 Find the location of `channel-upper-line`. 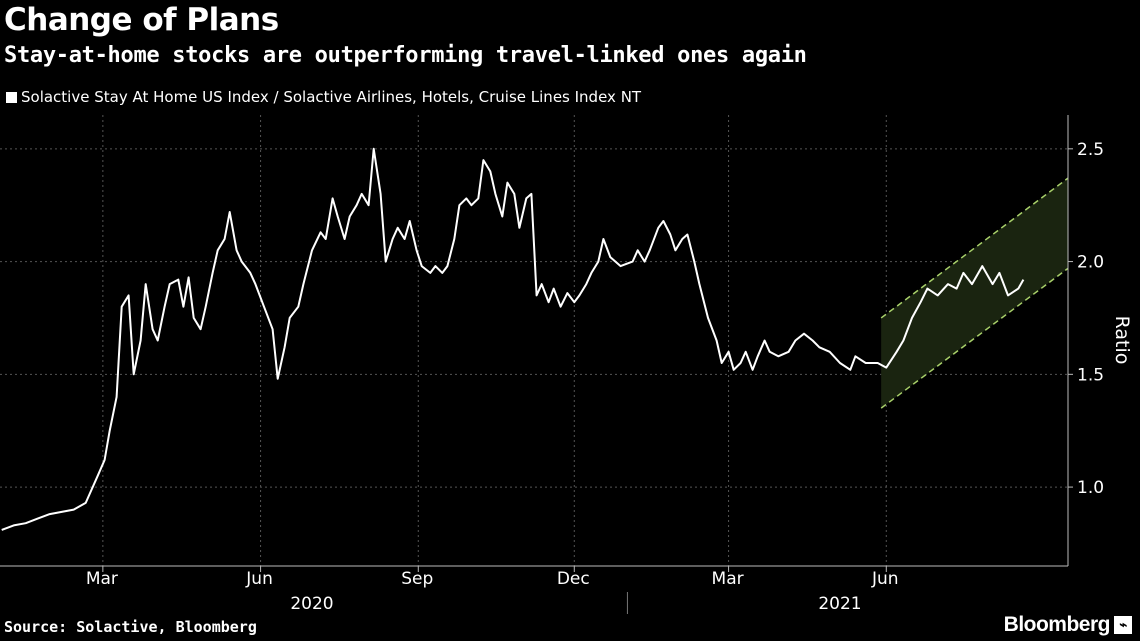

channel-upper-line is located at coordinates (974, 248).